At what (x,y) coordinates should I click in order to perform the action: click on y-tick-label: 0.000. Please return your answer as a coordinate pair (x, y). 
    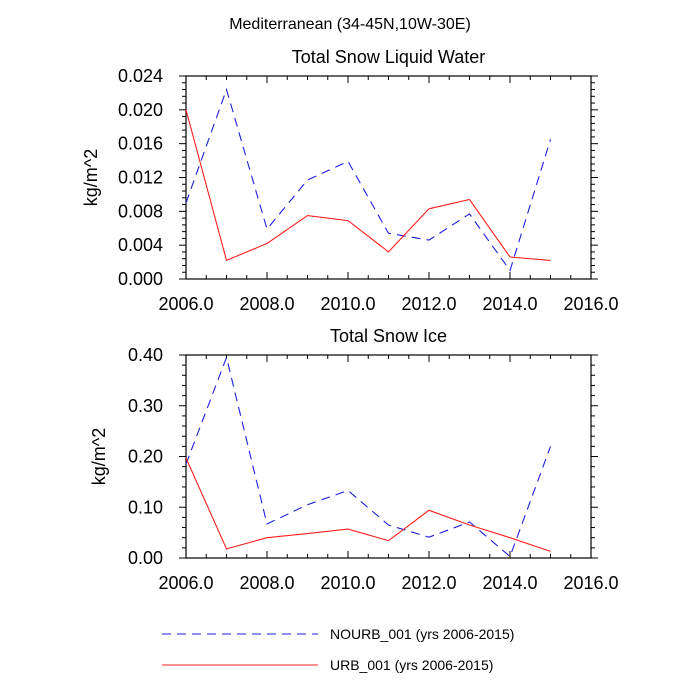
    Looking at the image, I should click on (140, 279).